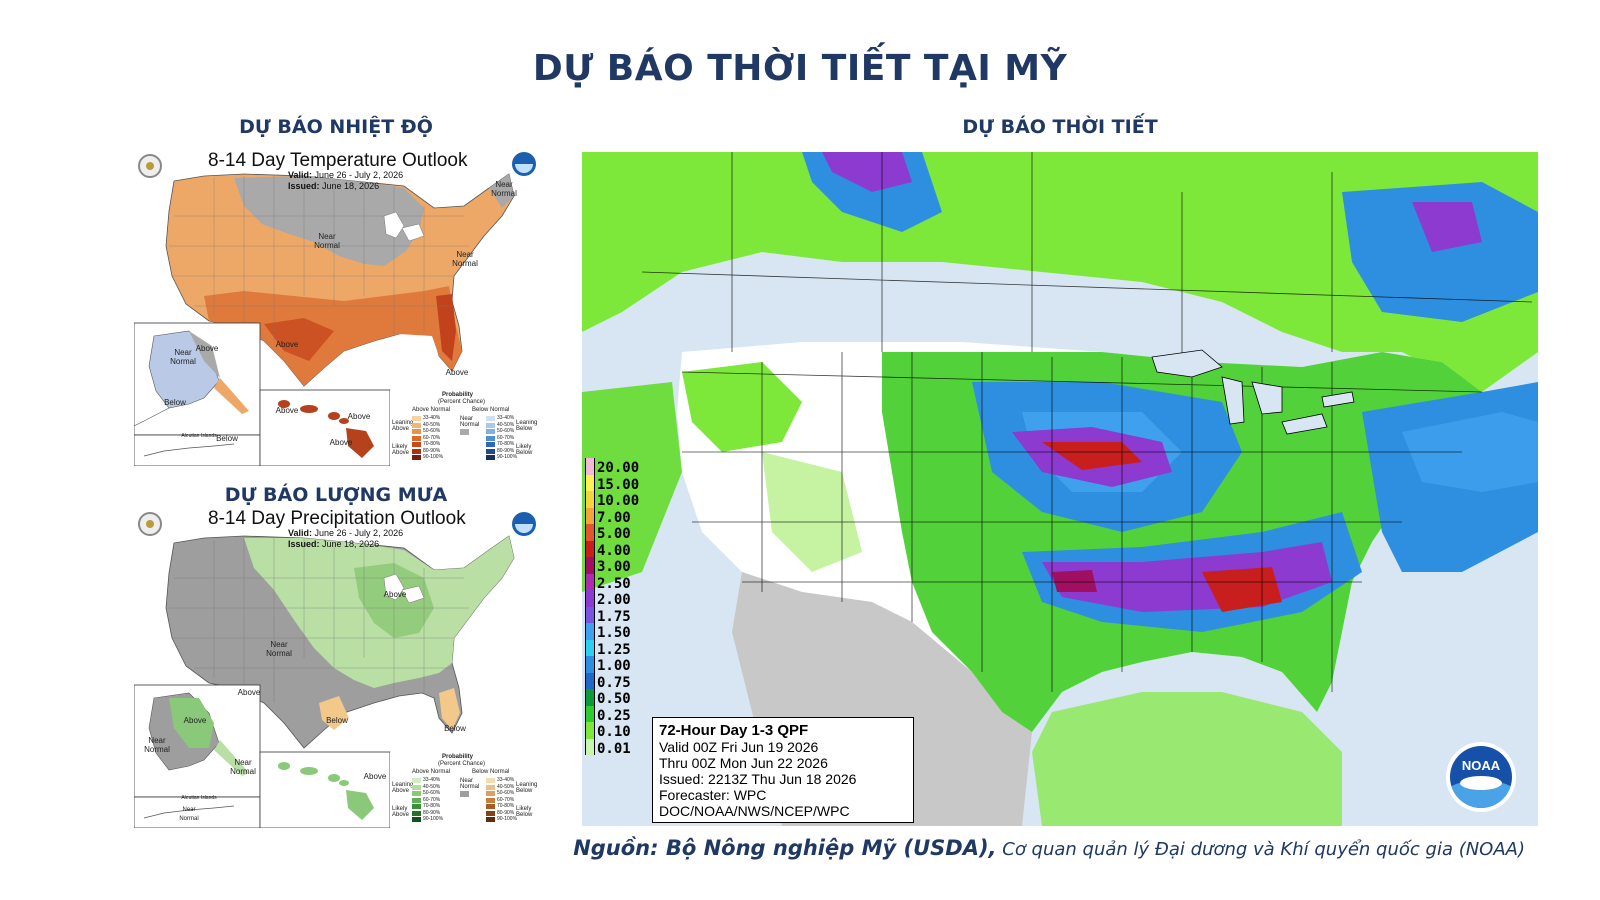 The width and height of the screenshot is (1600, 900). Describe the element at coordinates (300, 533) in the screenshot. I see `valid-label: Valid:` at that location.